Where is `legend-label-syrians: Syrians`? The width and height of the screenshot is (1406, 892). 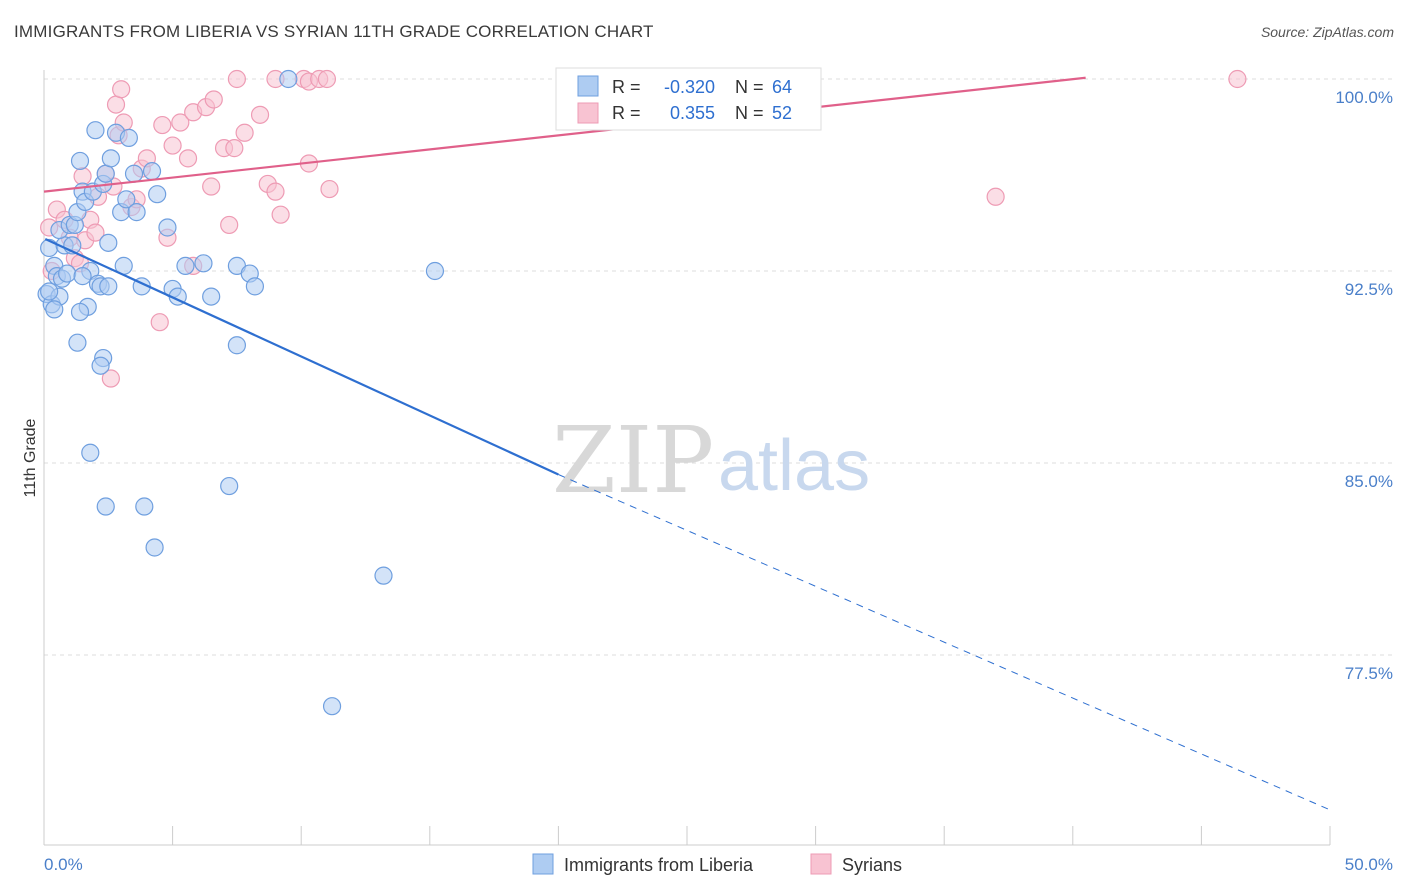
legend-label-syrians: Syrians is located at coordinates (872, 865).